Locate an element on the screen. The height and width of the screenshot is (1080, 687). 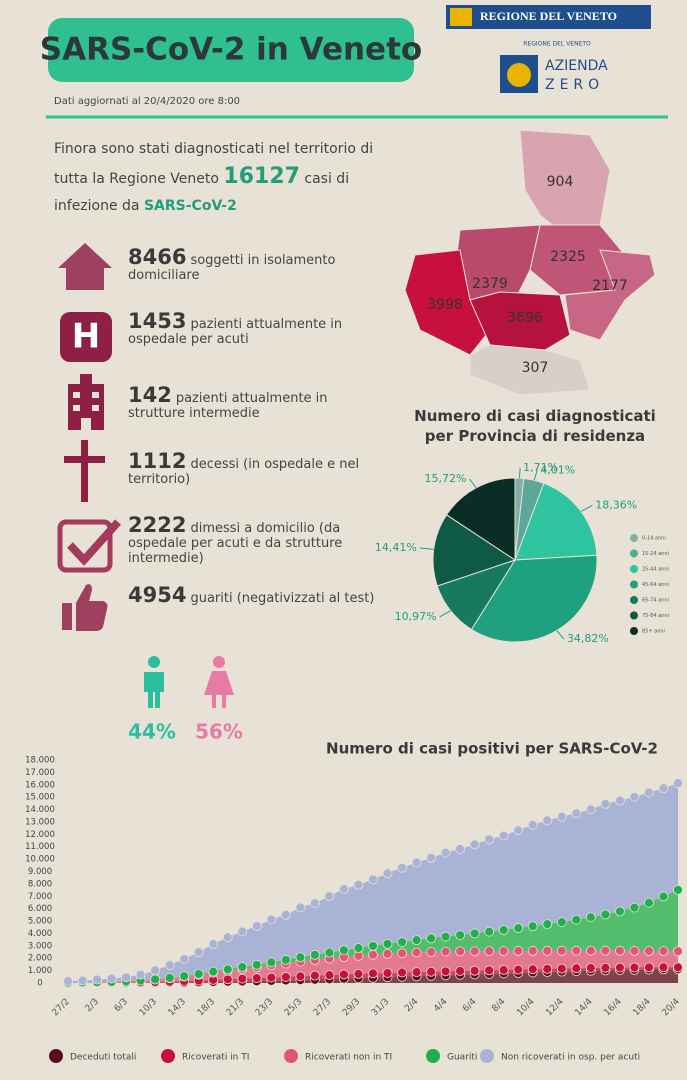
stat: 8466 soggetti in isolamento domiciliare is located at coordinates (255, 265).